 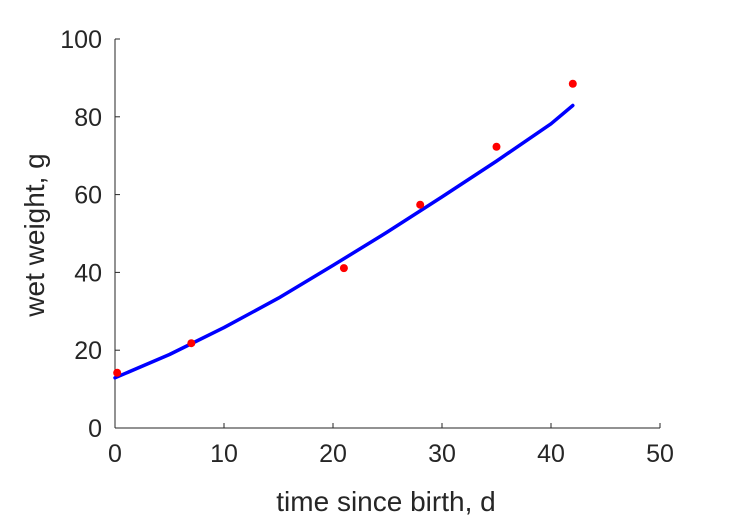 I want to click on x-tick-label: 20, so click(x=333, y=454).